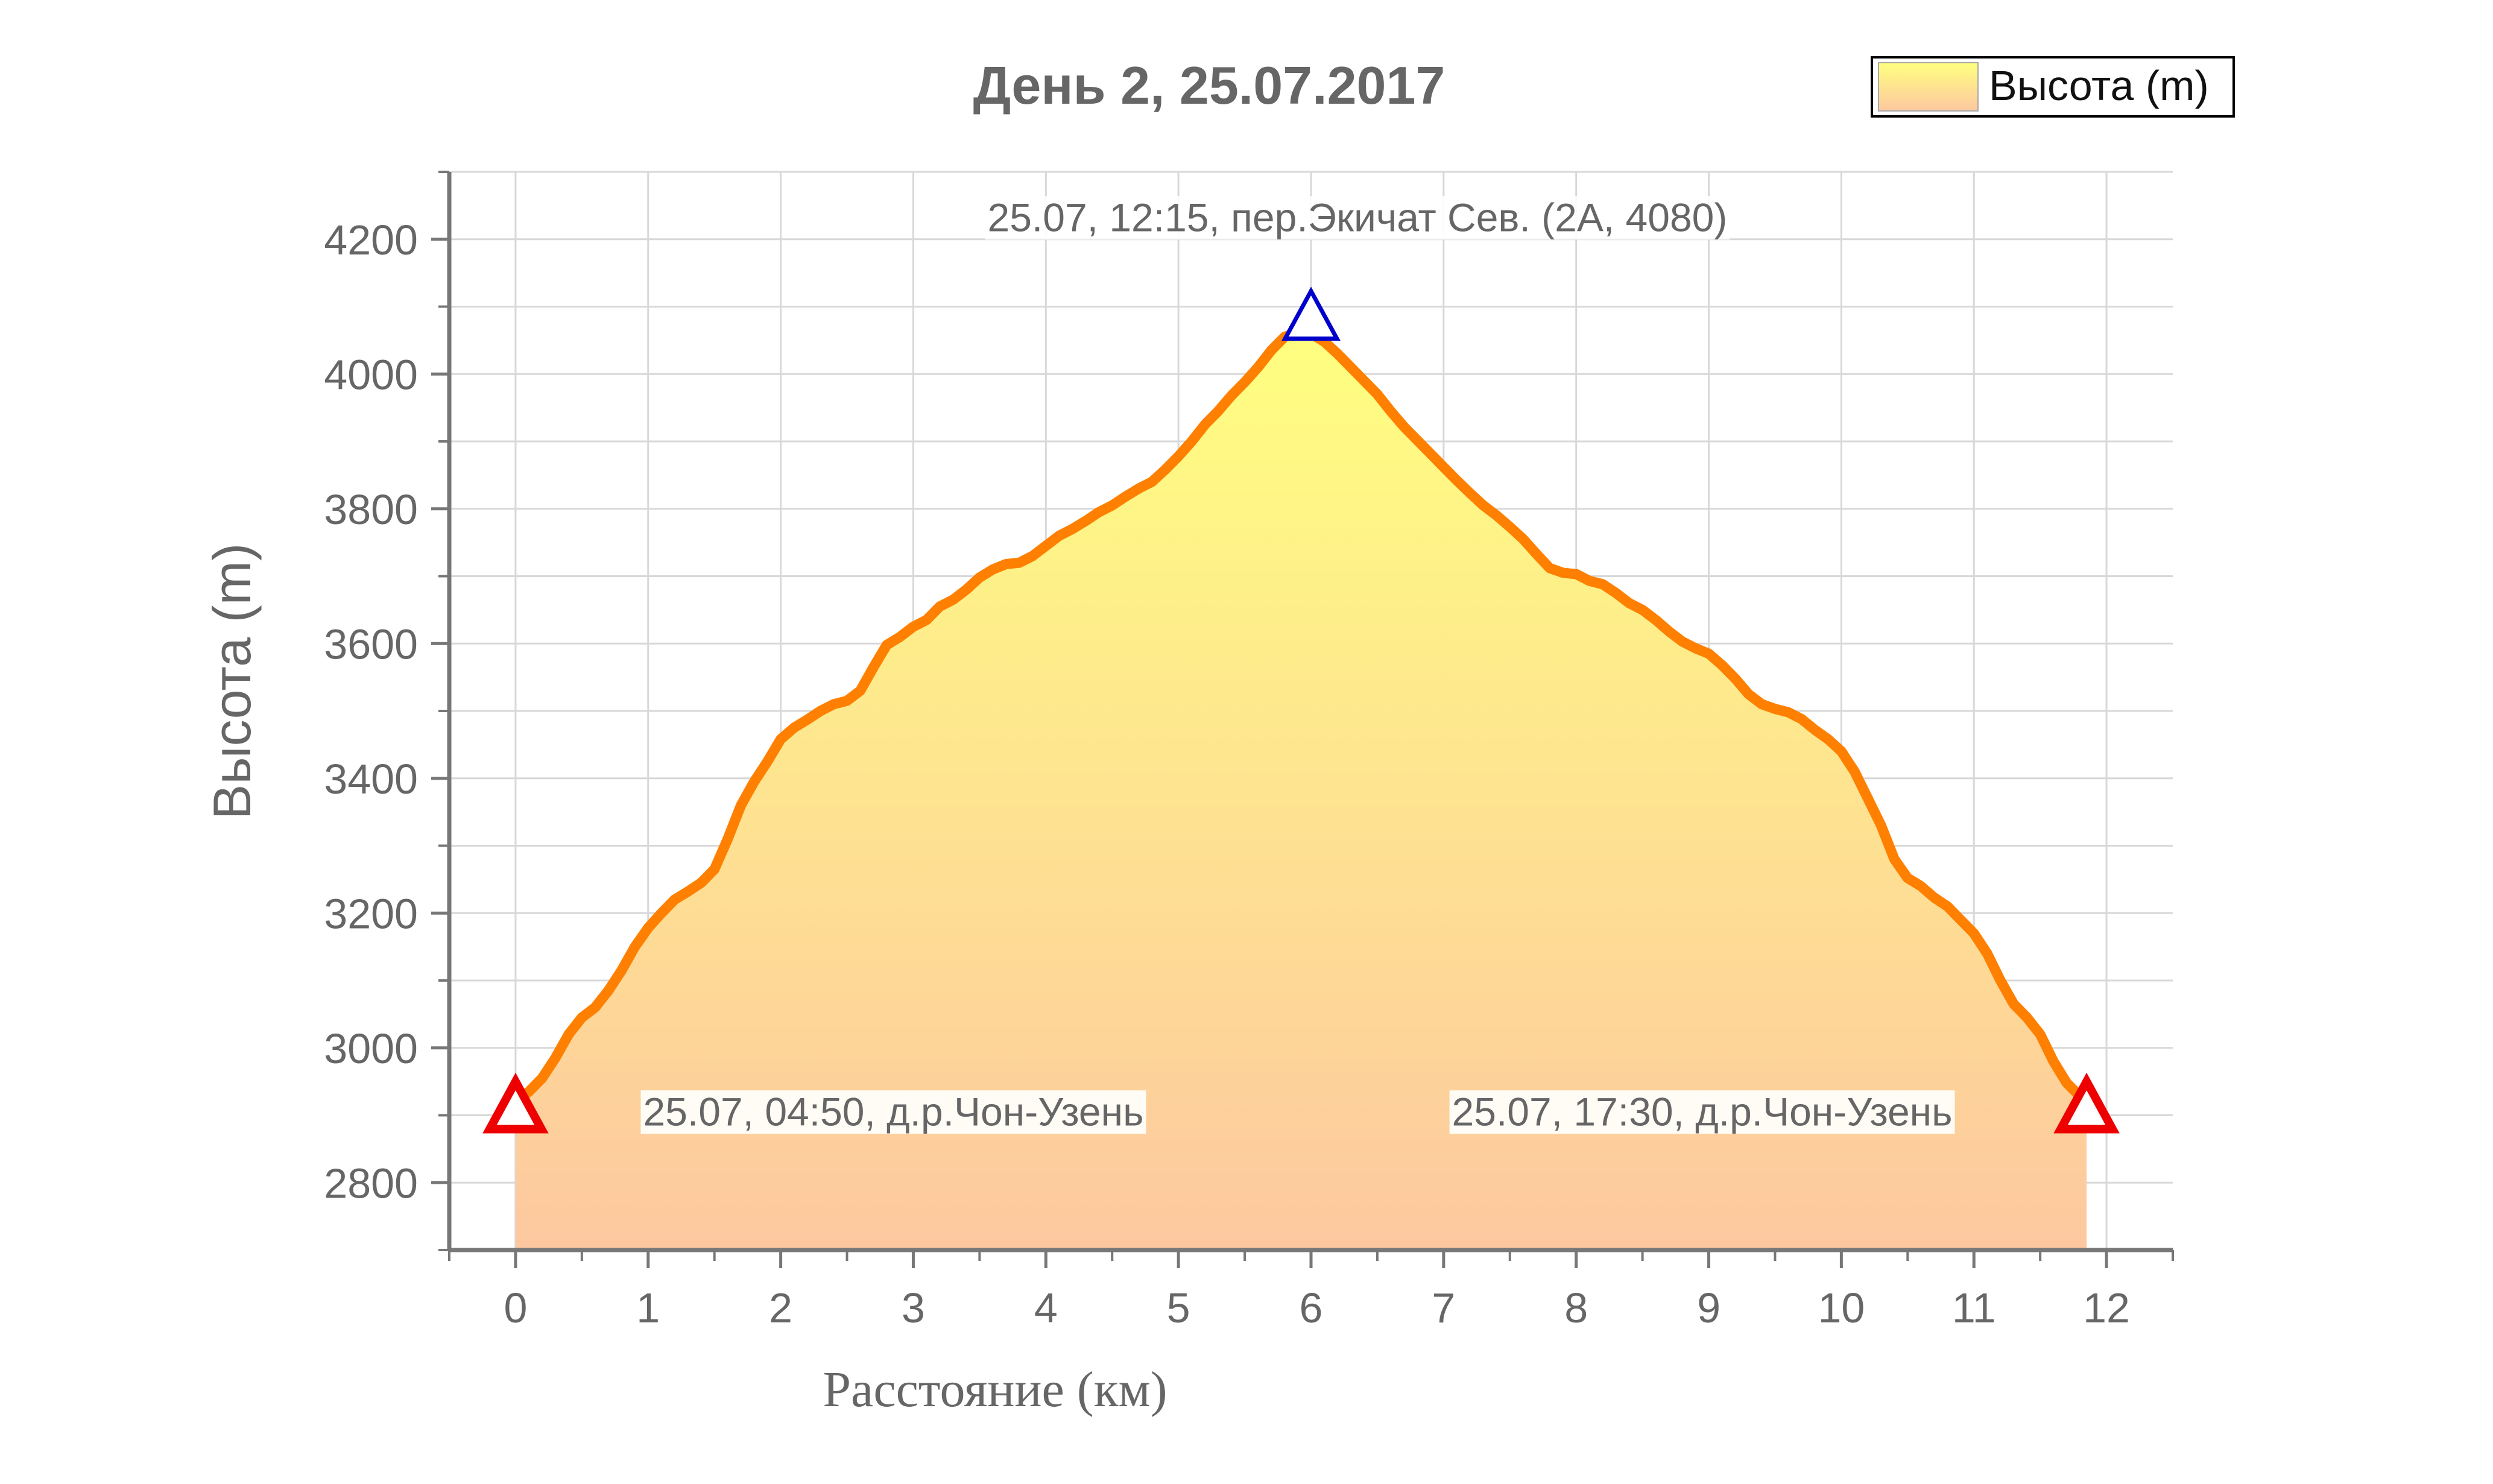 This screenshot has width=2493, height=1484. Describe the element at coordinates (1312, 1307) in the screenshot. I see `x-tick-label: 6` at that location.